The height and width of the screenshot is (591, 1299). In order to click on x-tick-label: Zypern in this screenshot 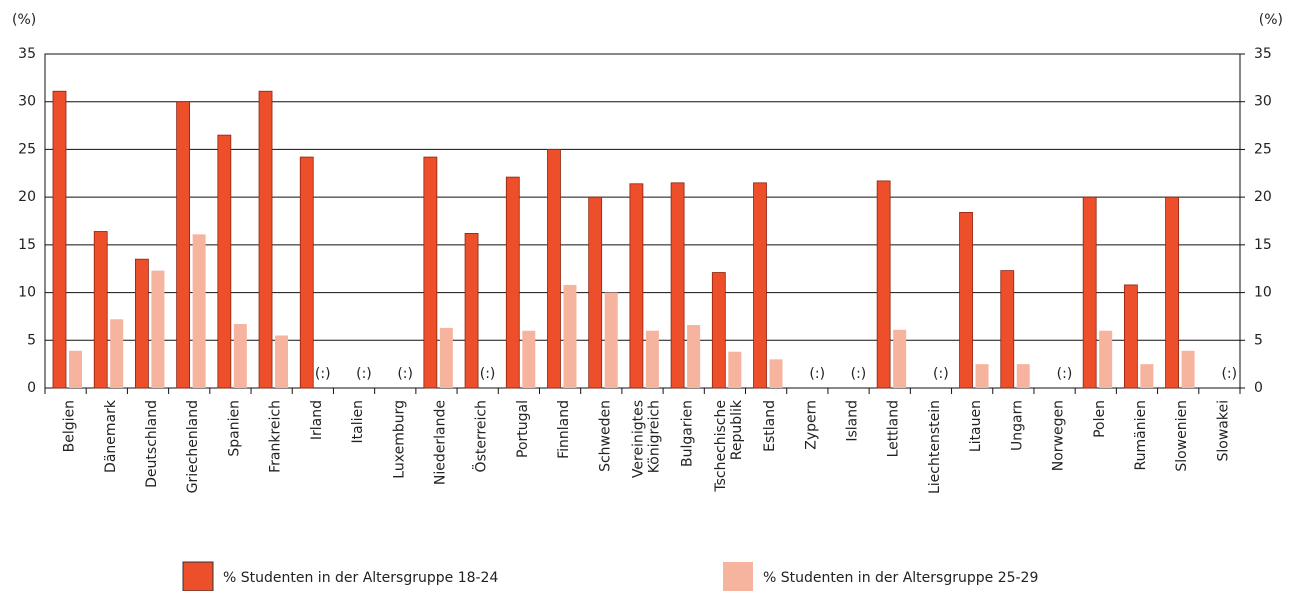, I will do `click(811, 425)`.